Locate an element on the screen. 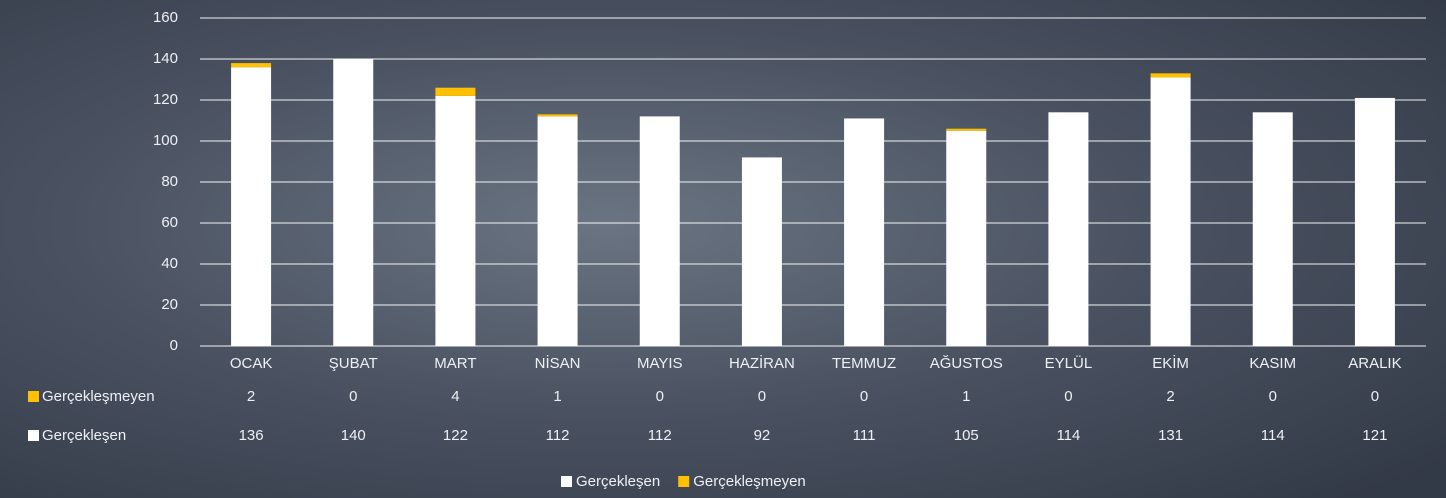 The width and height of the screenshot is (1446, 498). x-tick-label: ARALIK is located at coordinates (1374, 363).